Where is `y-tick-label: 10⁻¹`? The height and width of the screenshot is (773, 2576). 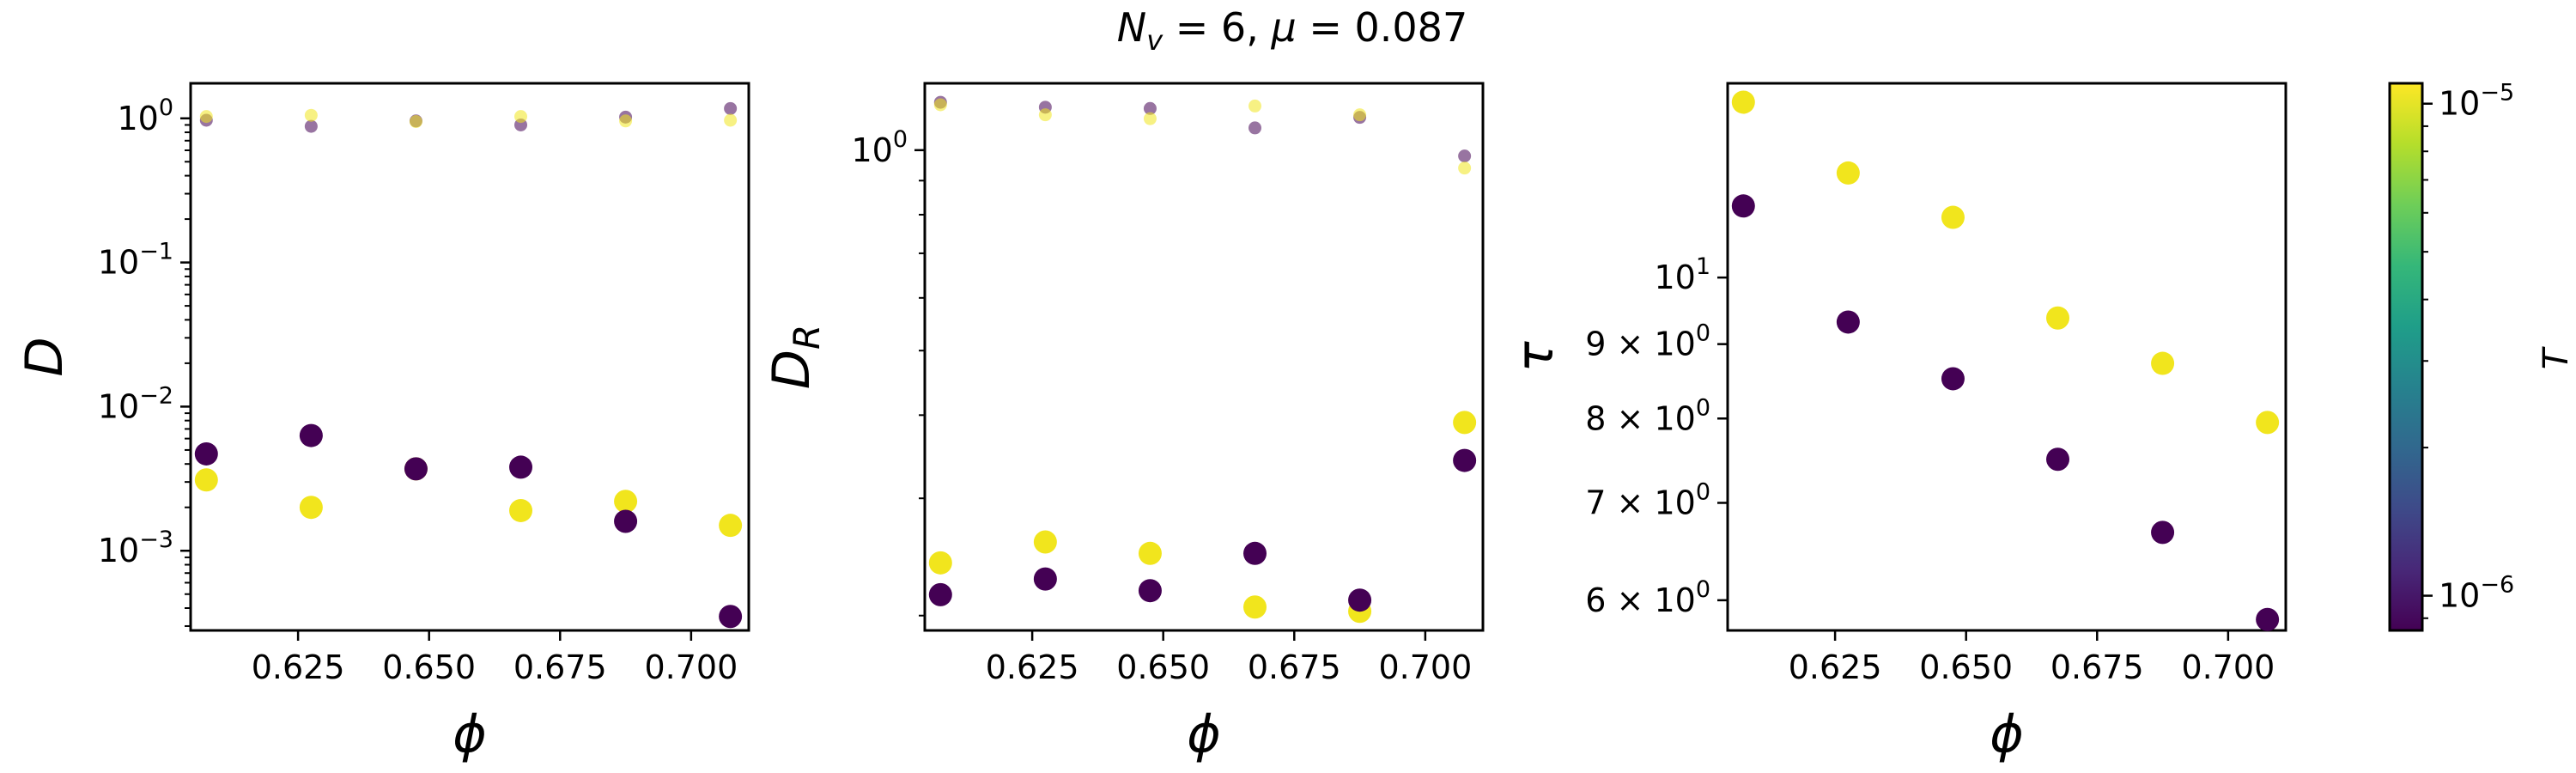
y-tick-label: 10⁻¹ is located at coordinates (135, 260).